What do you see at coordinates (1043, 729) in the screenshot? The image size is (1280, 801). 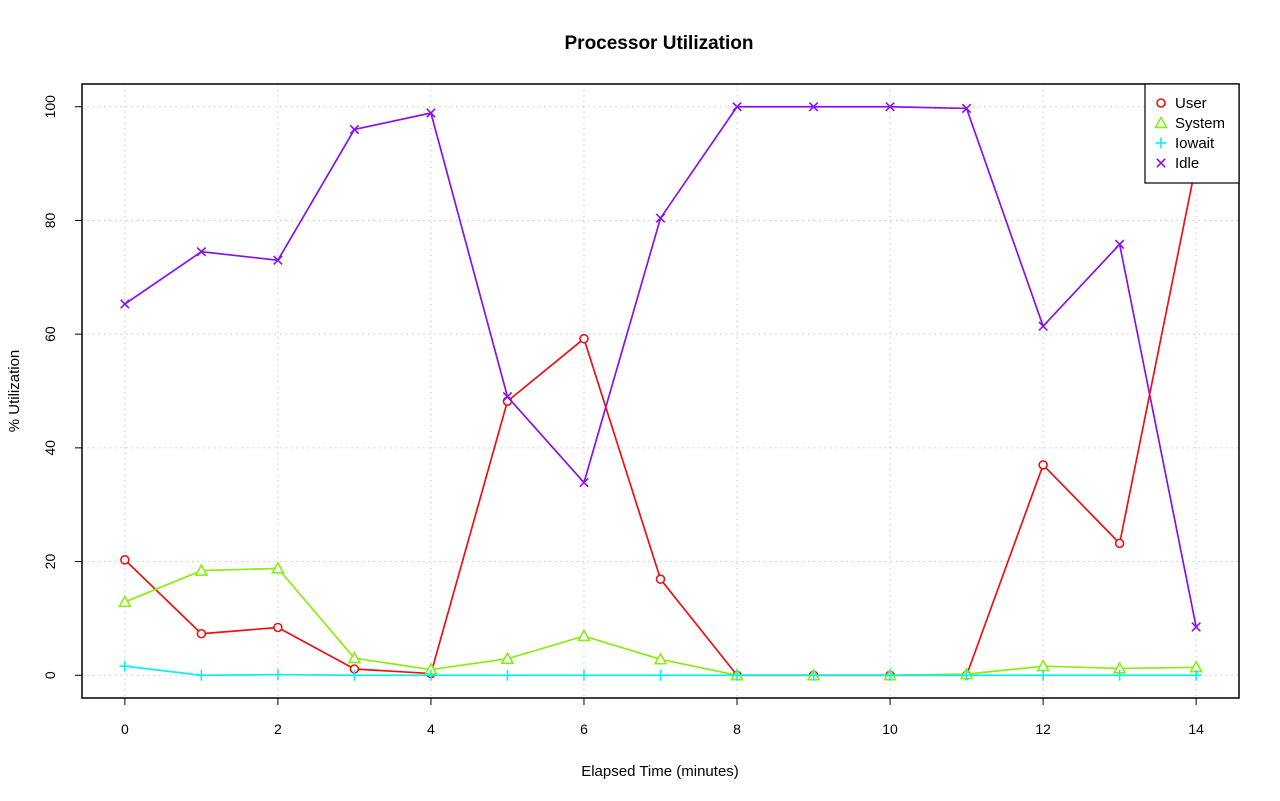 I see `x-tick-label: 12` at bounding box center [1043, 729].